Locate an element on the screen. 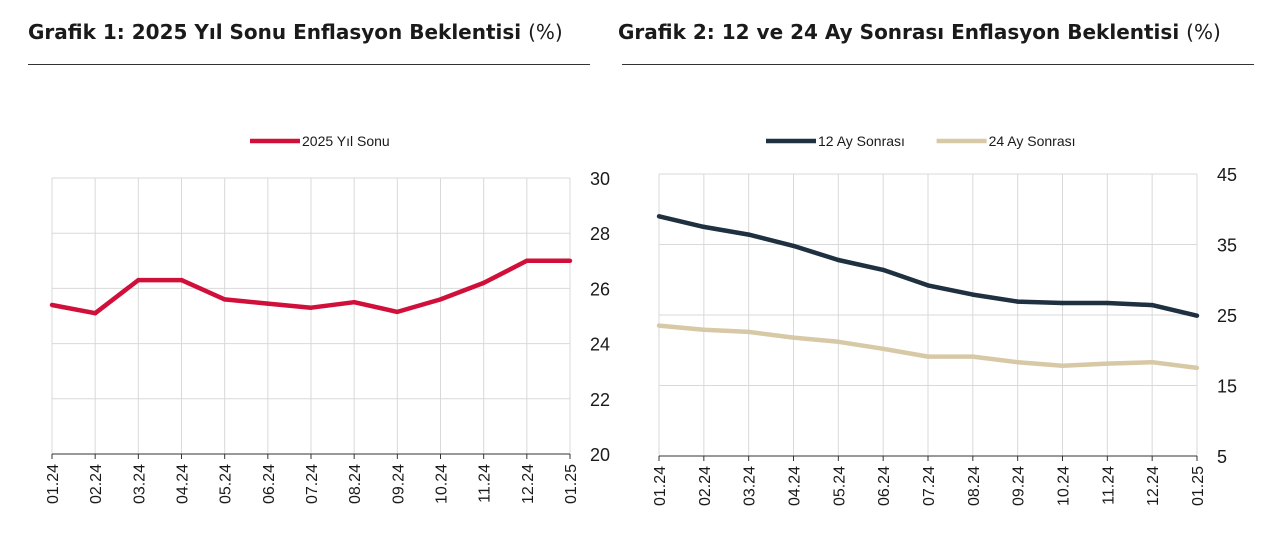 The height and width of the screenshot is (559, 1280). chart-title-1-unit: (%) is located at coordinates (545, 32).